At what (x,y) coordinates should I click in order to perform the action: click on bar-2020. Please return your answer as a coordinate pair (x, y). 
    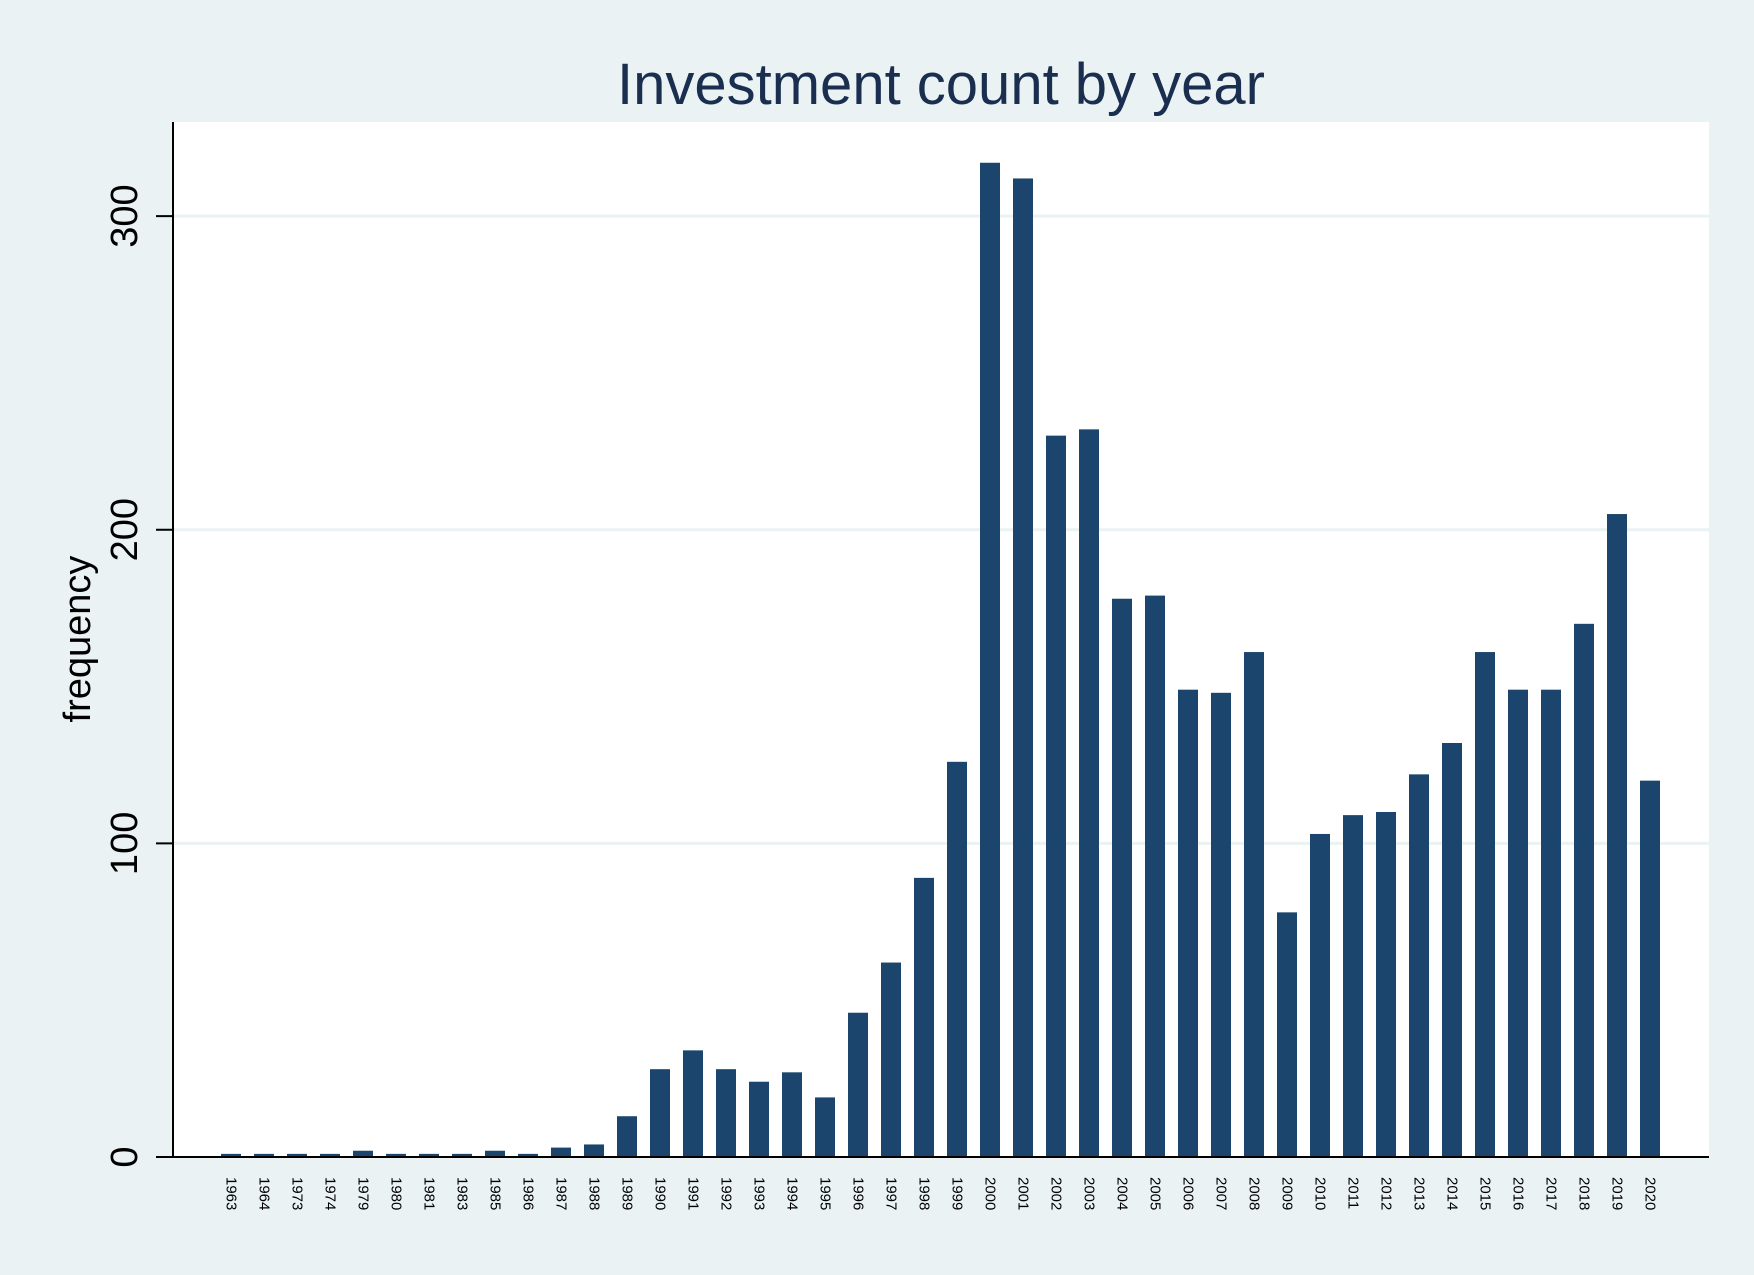
    Looking at the image, I should click on (1650, 968).